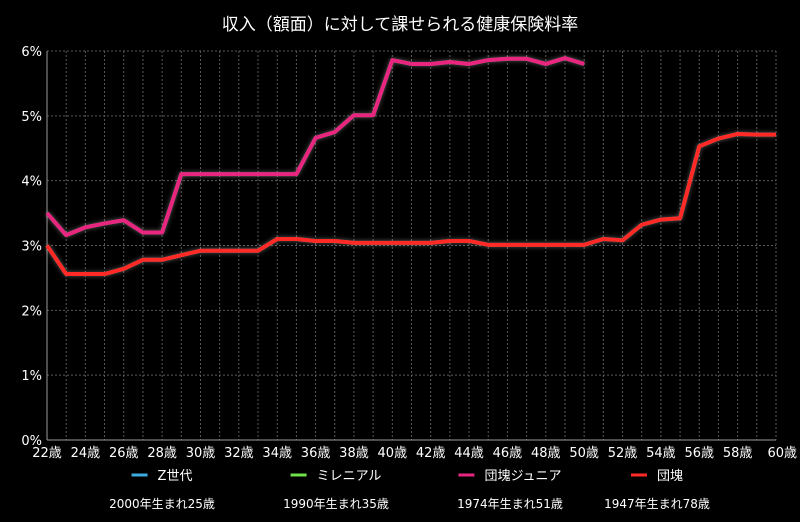 This screenshot has width=800, height=522. What do you see at coordinates (31, 376) in the screenshot?
I see `y-tick-label: 1%` at bounding box center [31, 376].